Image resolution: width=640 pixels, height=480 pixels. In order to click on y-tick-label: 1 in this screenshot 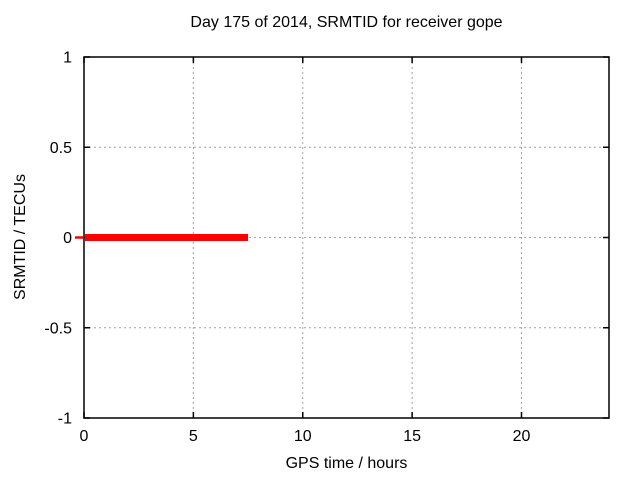, I will do `click(67, 58)`.